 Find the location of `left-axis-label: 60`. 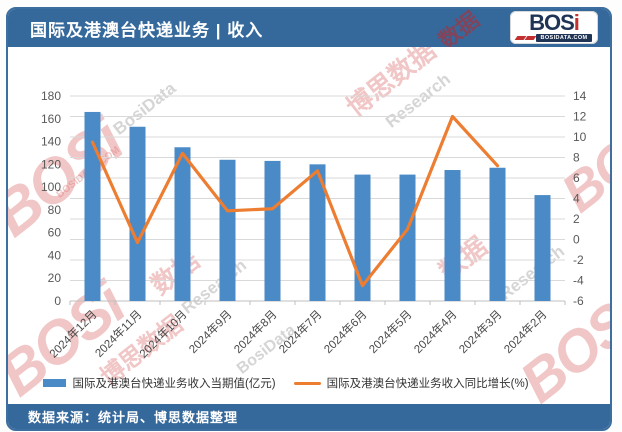

left-axis-label: 60 is located at coordinates (55, 233).